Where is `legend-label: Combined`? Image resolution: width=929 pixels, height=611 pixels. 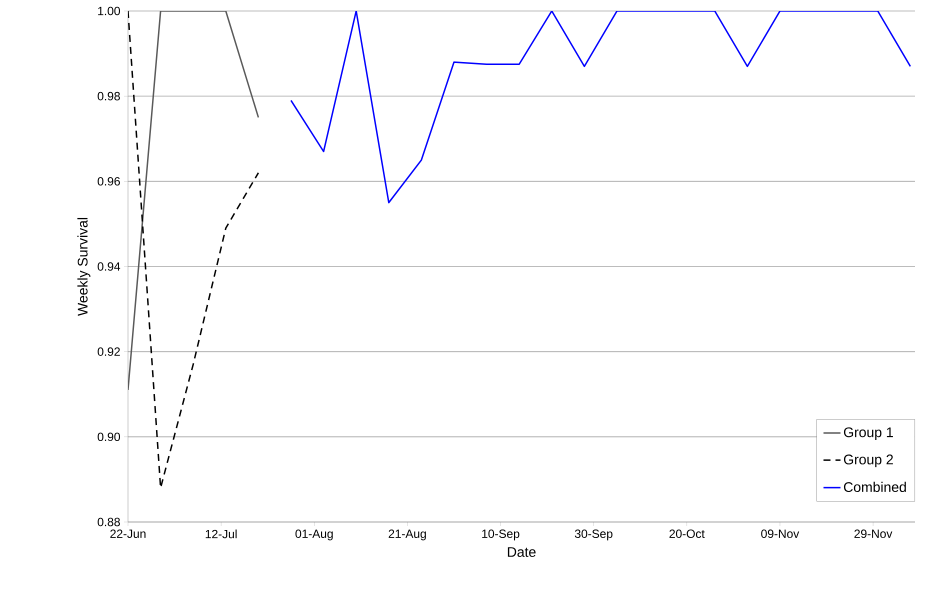 legend-label: Combined is located at coordinates (875, 487).